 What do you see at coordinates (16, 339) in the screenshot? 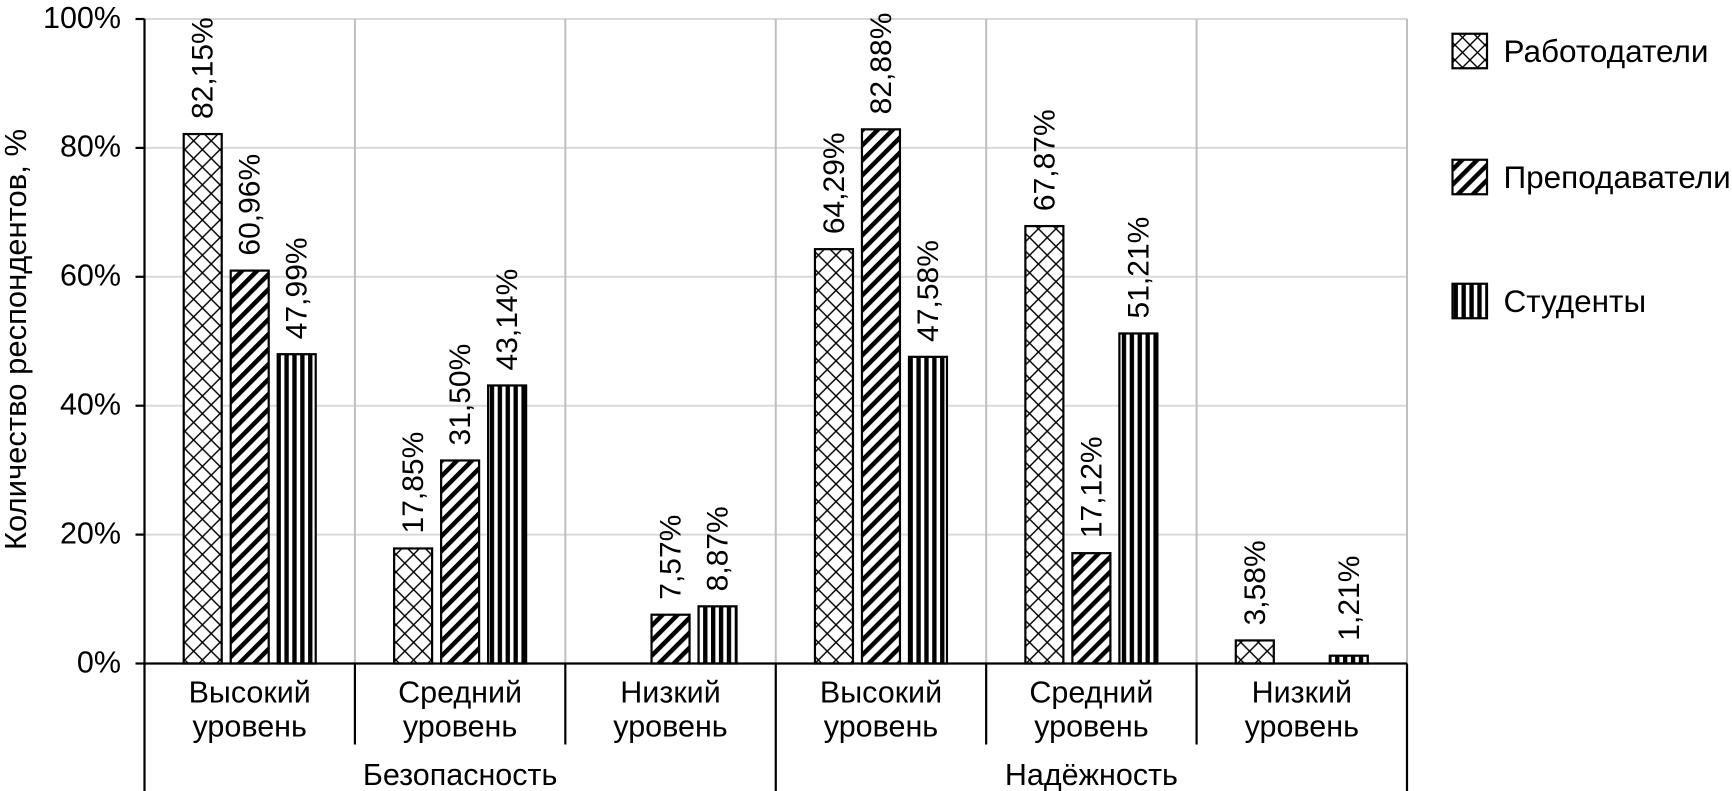
I see `svg-text: Количество респондентов, %` at bounding box center [16, 339].